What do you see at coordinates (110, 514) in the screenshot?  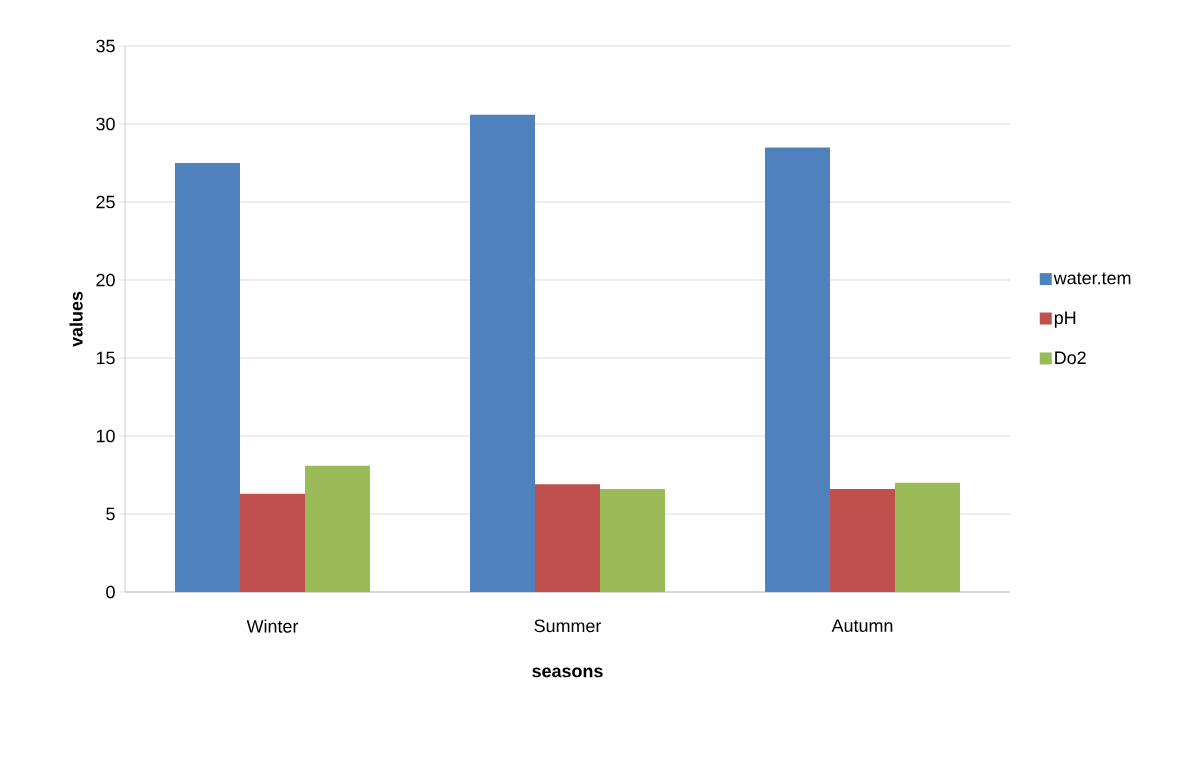 I see `y-tick-label: 5` at bounding box center [110, 514].